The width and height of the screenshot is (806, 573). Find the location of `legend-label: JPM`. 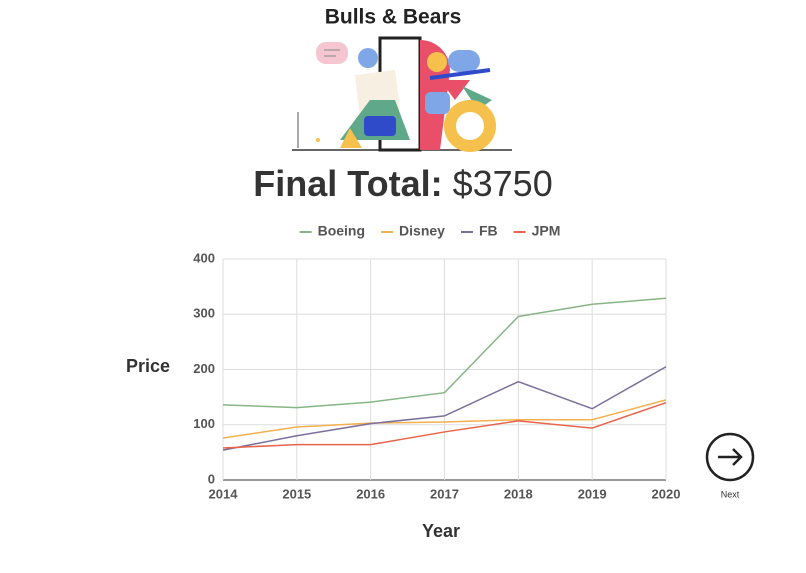

legend-label: JPM is located at coordinates (546, 231).